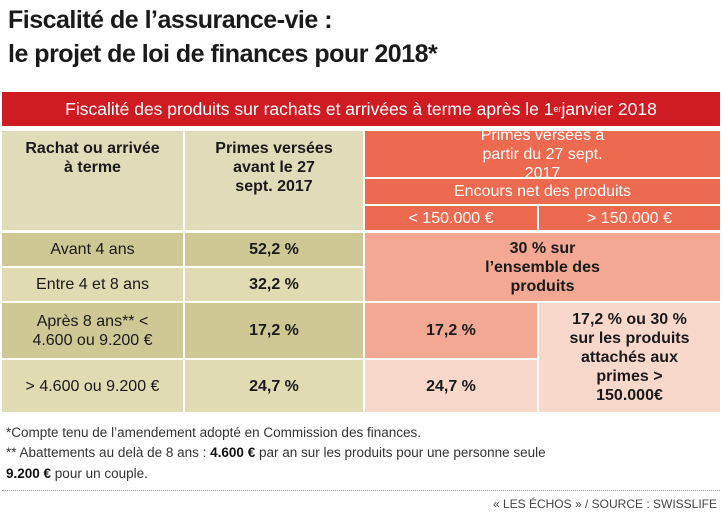 The width and height of the screenshot is (725, 513). Describe the element at coordinates (274, 386) in the screenshot. I see `row-value-before: 24,7 %` at that location.